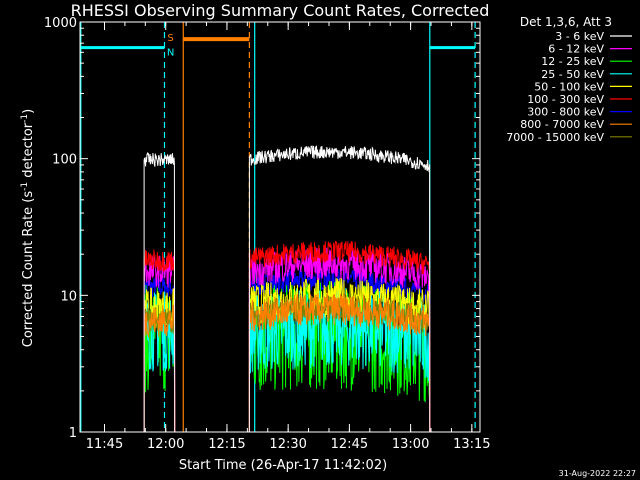 Image resolution: width=640 pixels, height=480 pixels. What do you see at coordinates (597, 473) in the screenshot?
I see `timestamp-footer: 31-Aug-2022 22:27` at bounding box center [597, 473].